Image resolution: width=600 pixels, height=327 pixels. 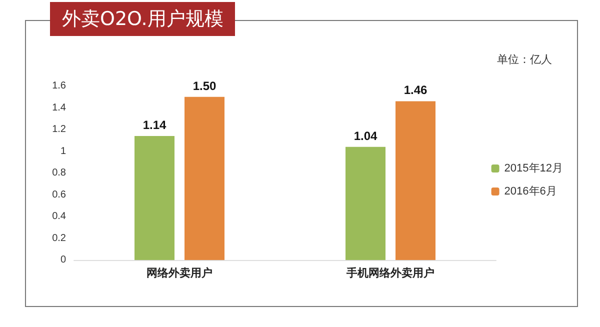 I want to click on y-tick-label: 1.6, so click(x=59, y=86).